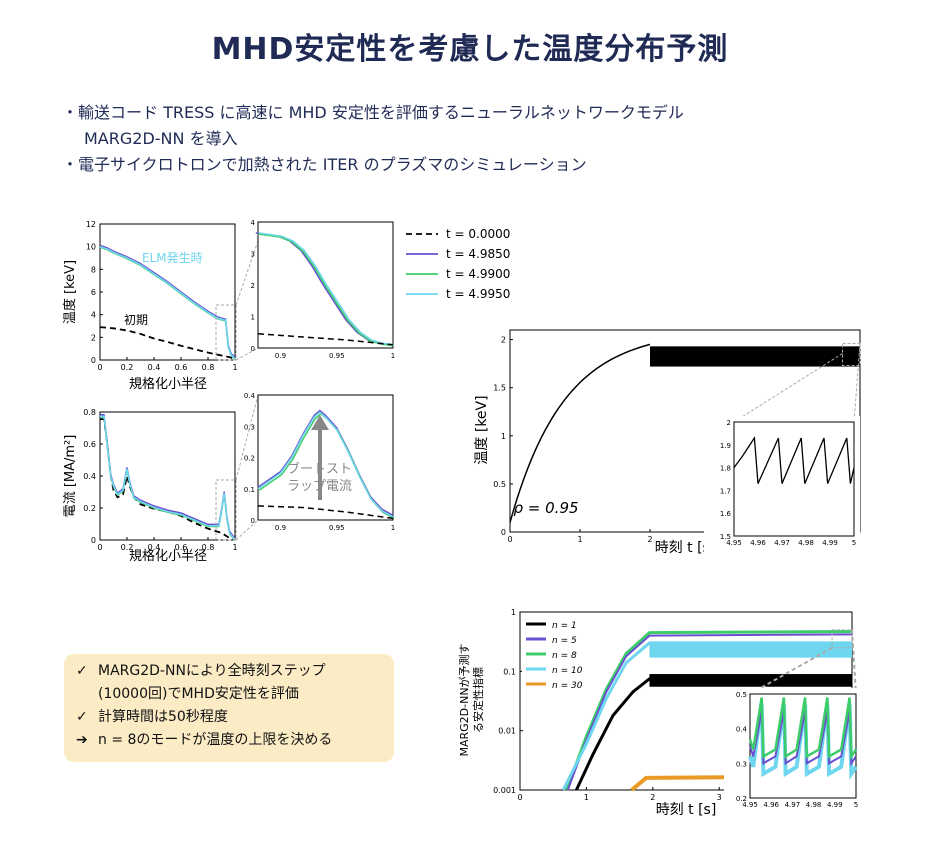  I want to click on y-tick-label: 0.4, so click(89, 476).